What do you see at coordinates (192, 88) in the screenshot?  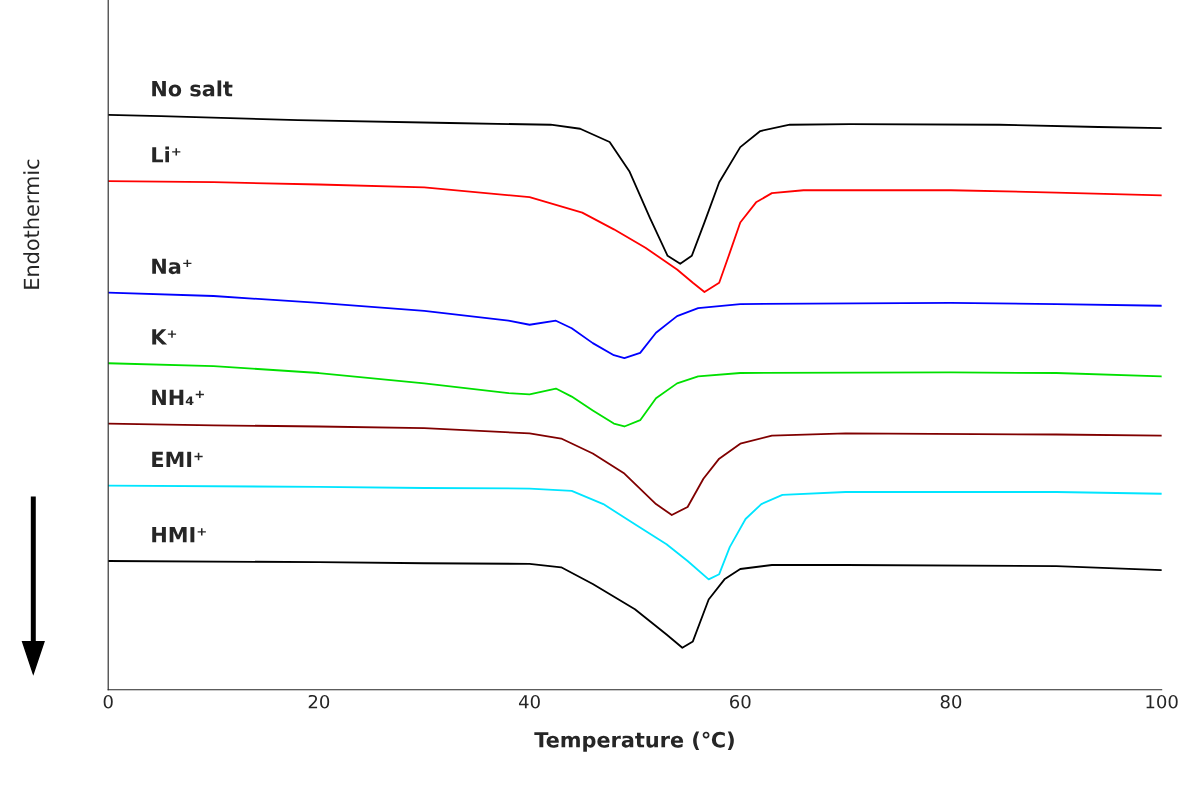 I see `series-label: No salt` at bounding box center [192, 88].